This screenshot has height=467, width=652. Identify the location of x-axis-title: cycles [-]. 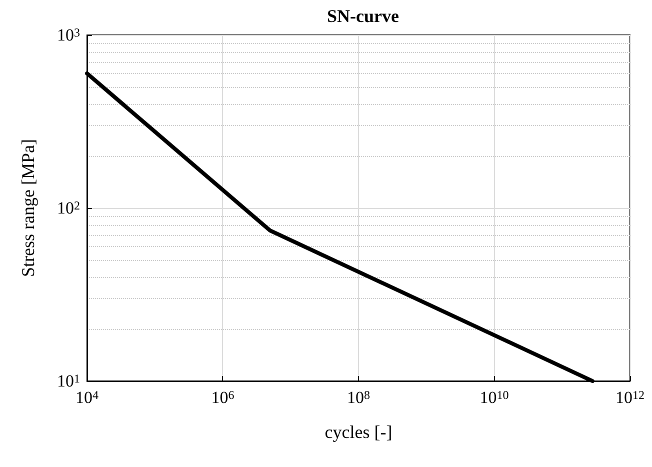
(358, 432).